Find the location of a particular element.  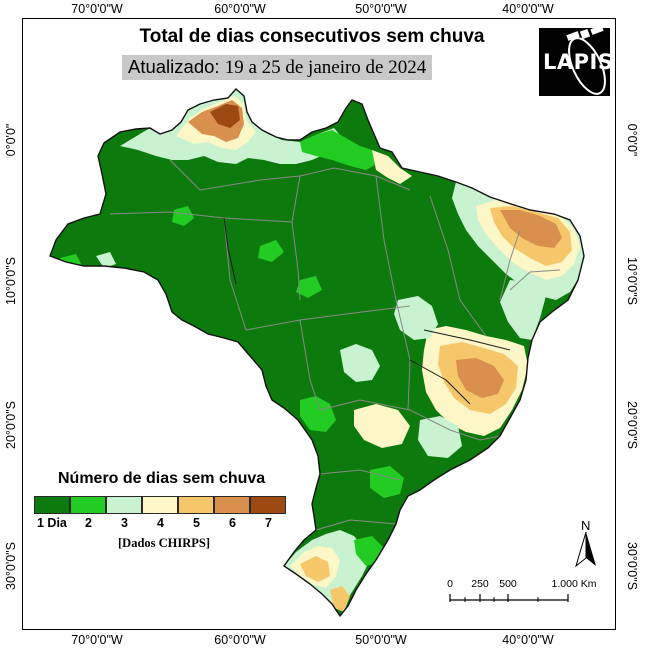

update-period: Atualizado: 19 a 25 de janeiro de 2024 is located at coordinates (277, 67).